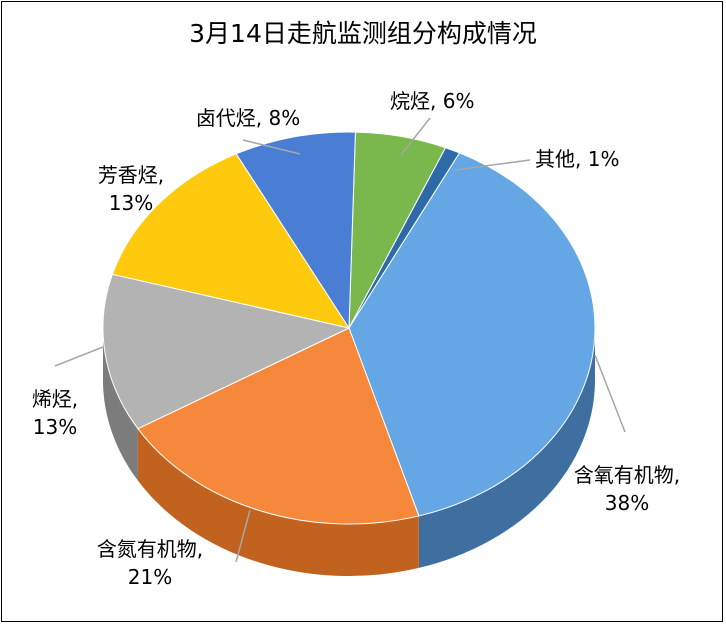 This screenshot has width=726, height=625. I want to click on leader-line-卤代烃, so click(271, 147).